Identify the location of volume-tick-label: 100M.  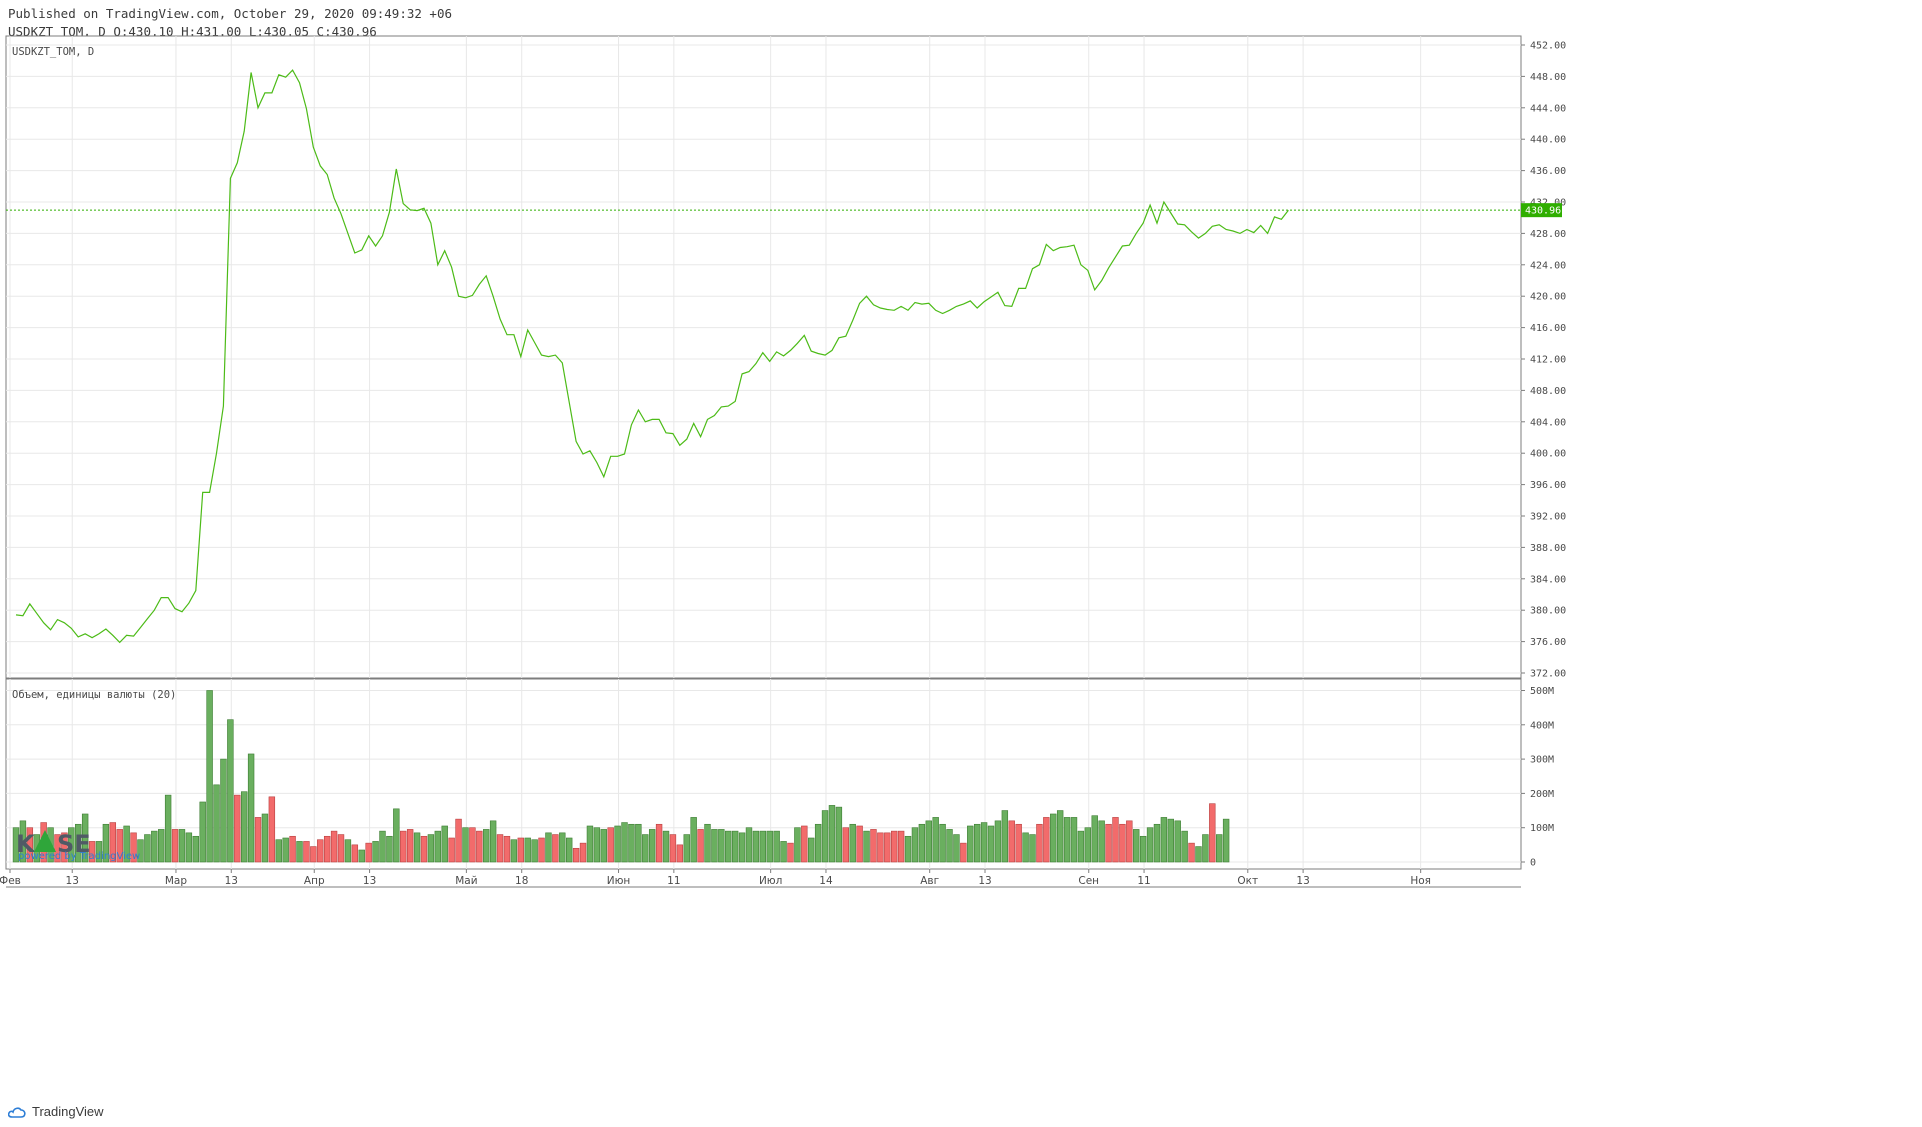
(1542, 828).